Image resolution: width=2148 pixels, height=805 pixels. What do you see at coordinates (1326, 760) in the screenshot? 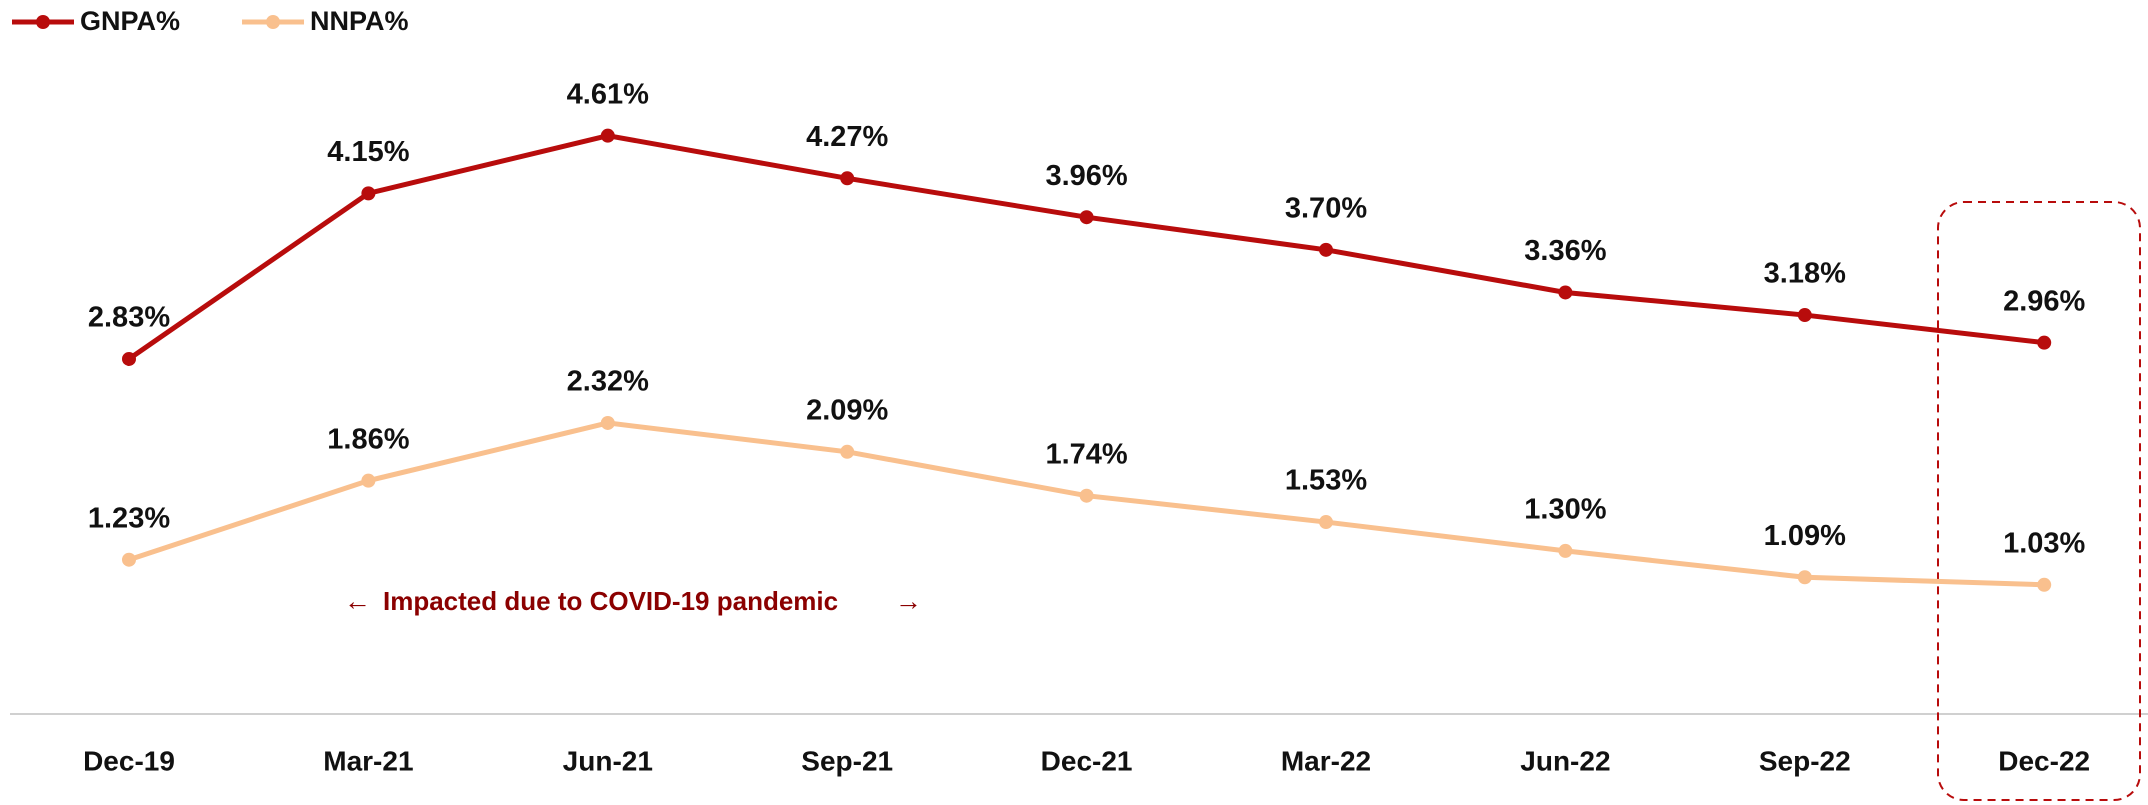
I see `x-tick-label: Mar-22` at bounding box center [1326, 760].